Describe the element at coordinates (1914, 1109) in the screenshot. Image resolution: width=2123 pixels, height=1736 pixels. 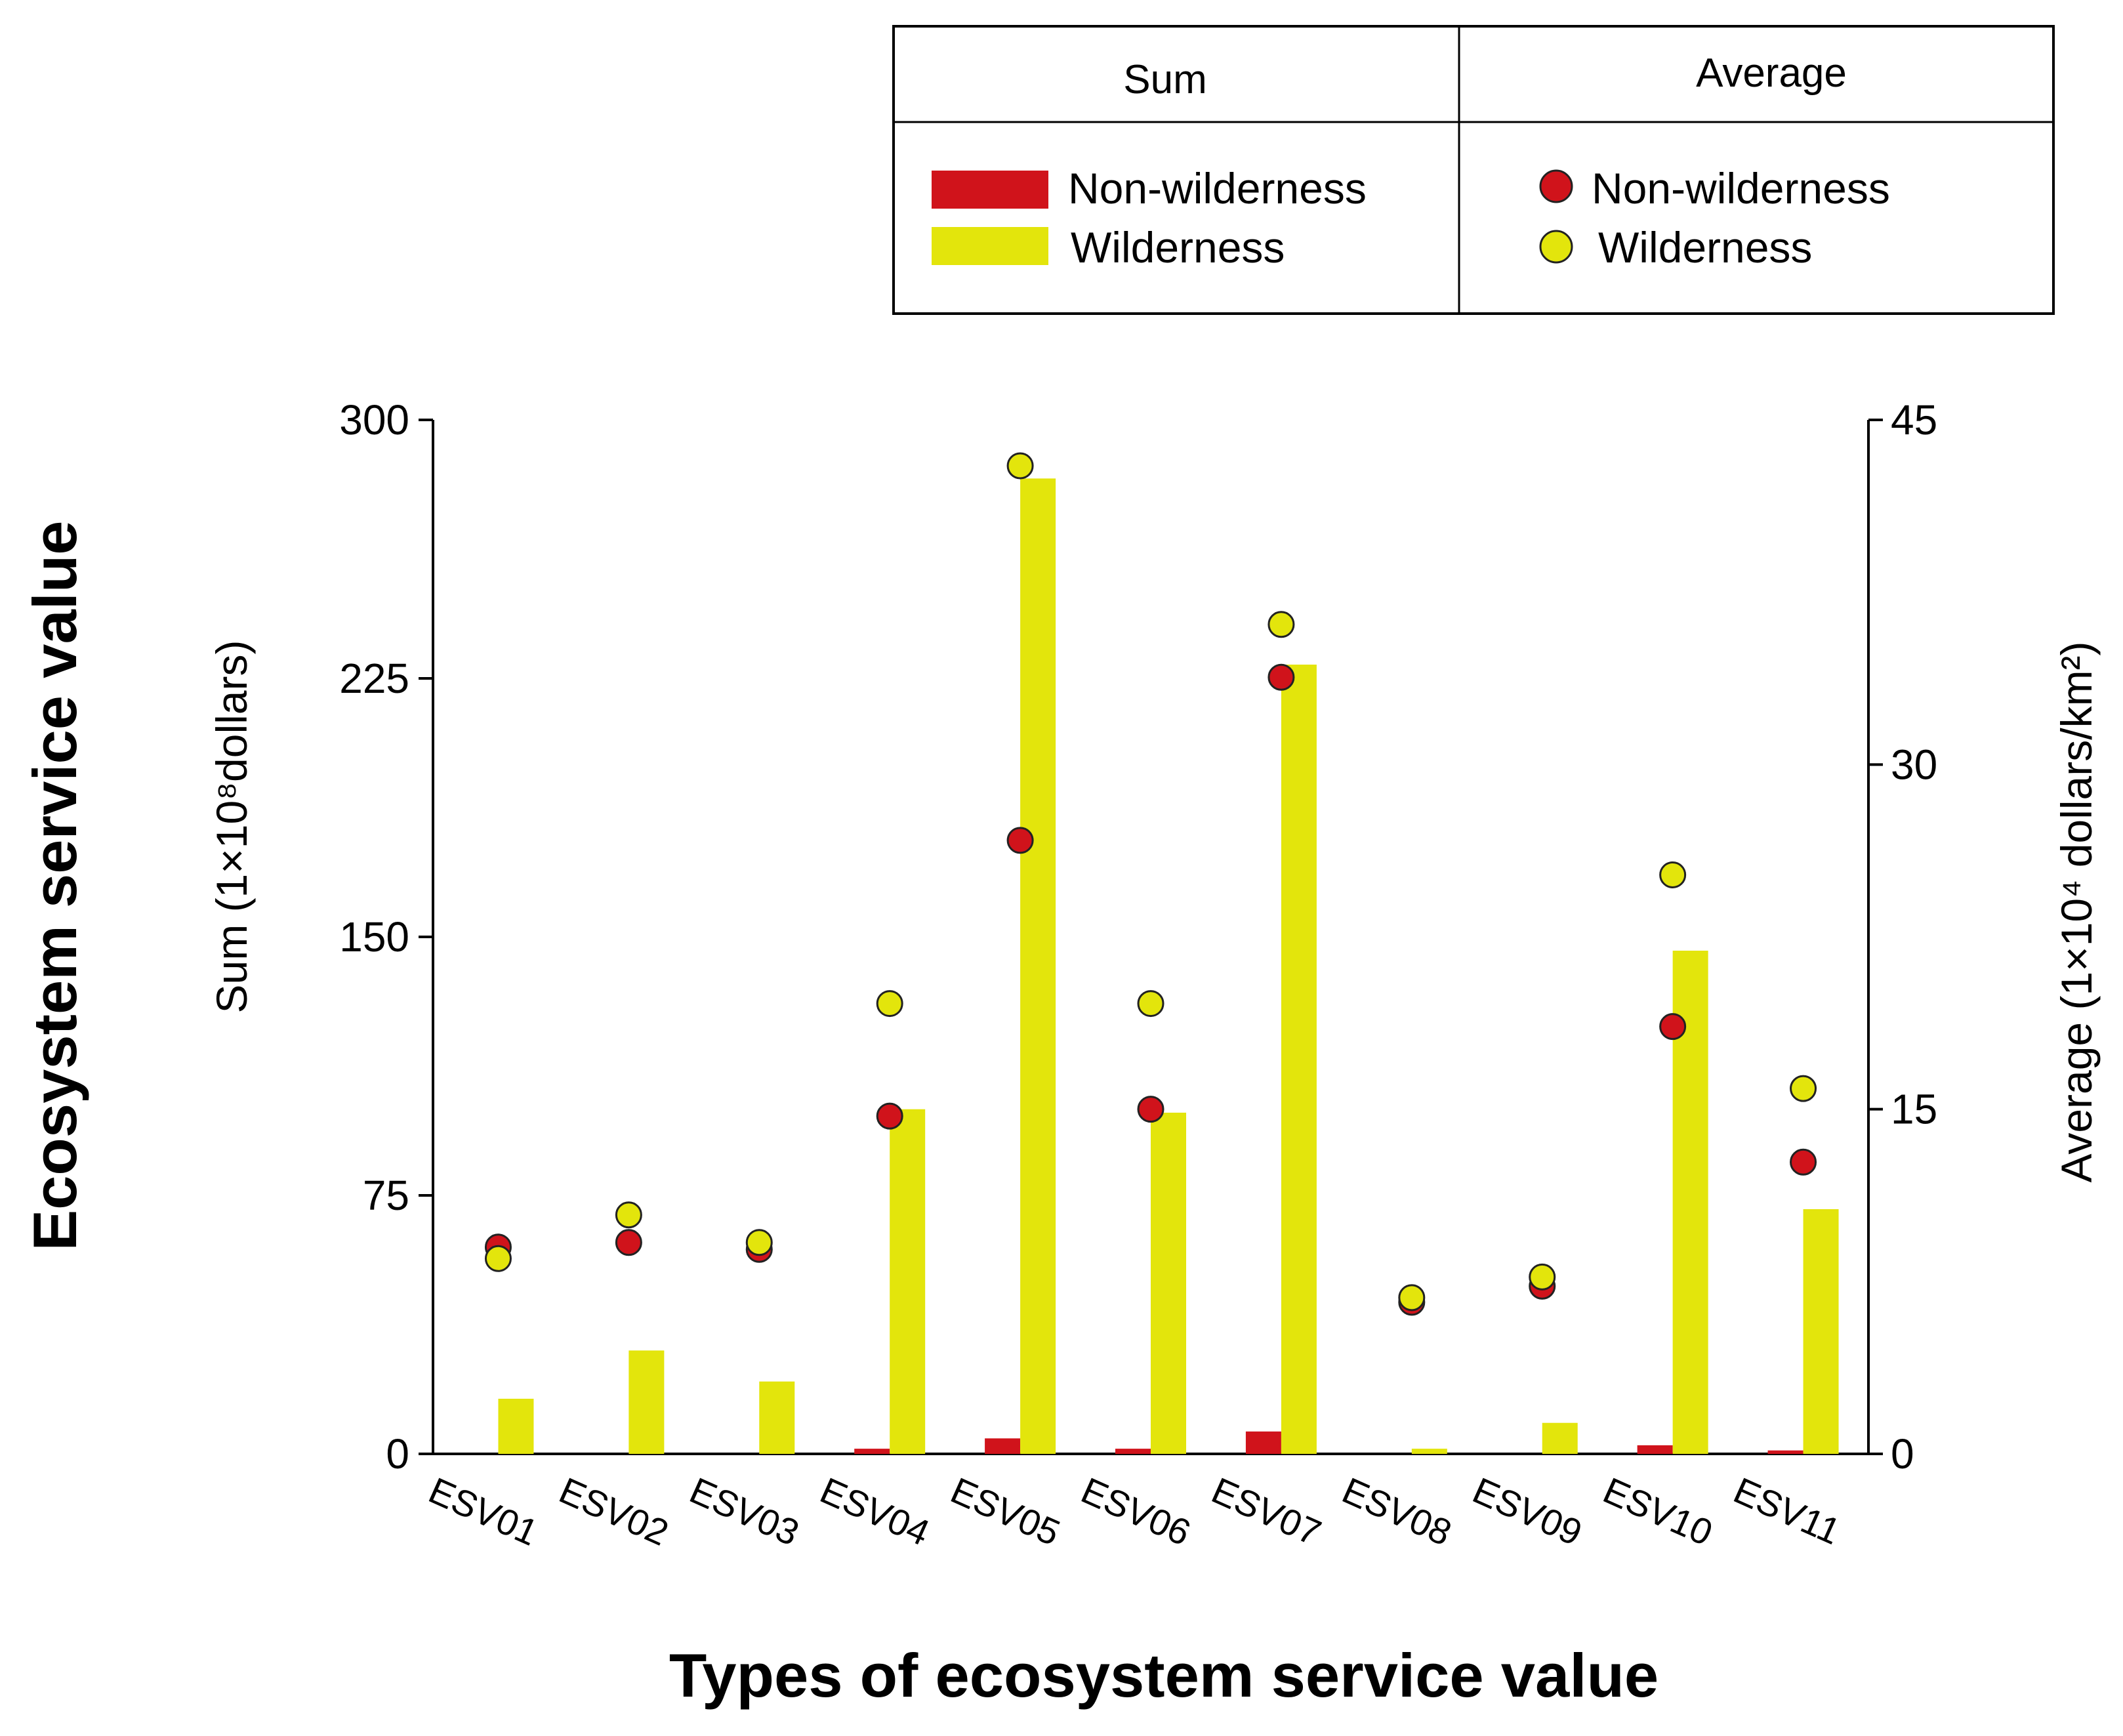
I see `right-tick-label: 15` at that location.